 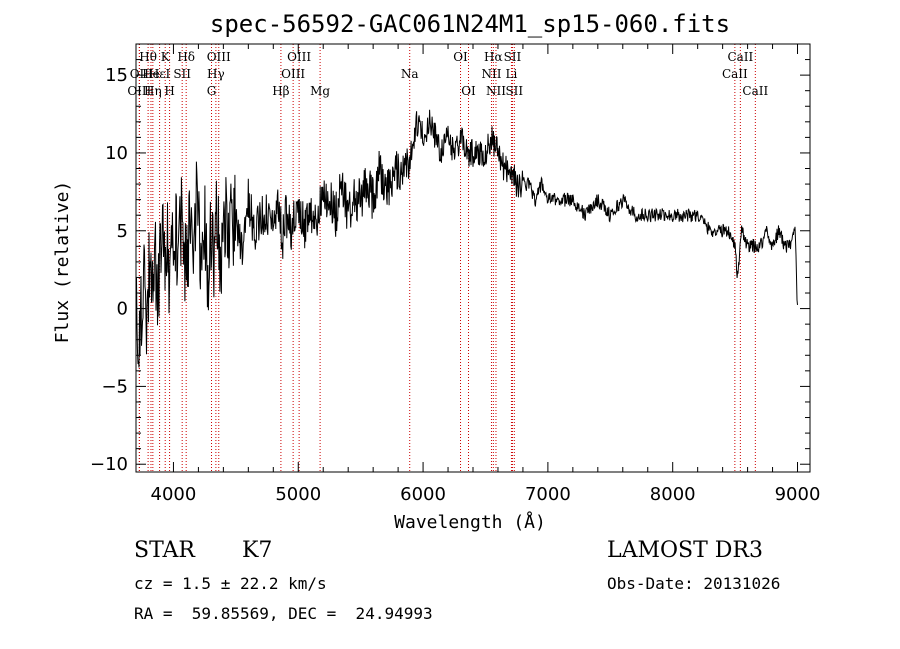 I want to click on spectral-line-label: He, so click(x=151, y=74).